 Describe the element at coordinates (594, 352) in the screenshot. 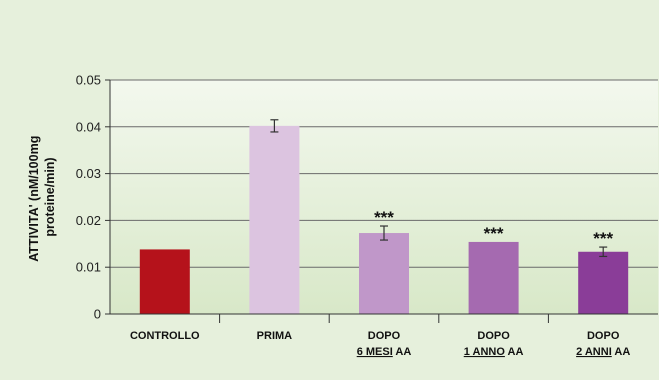

I see `x-category-sublabel-underlined: 2 ANNI` at that location.